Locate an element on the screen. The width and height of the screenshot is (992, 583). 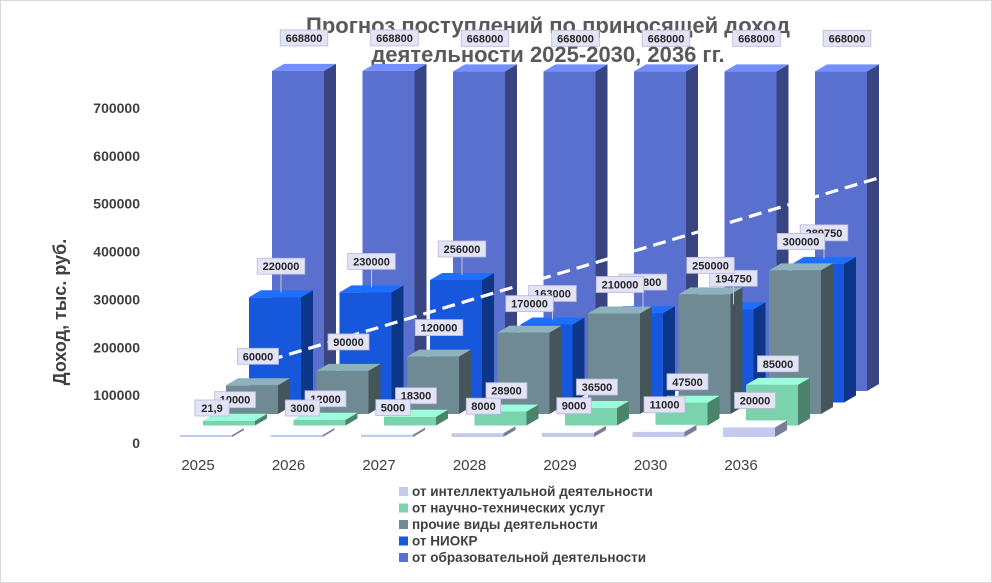
svg-text: 9000 is located at coordinates (574, 407).